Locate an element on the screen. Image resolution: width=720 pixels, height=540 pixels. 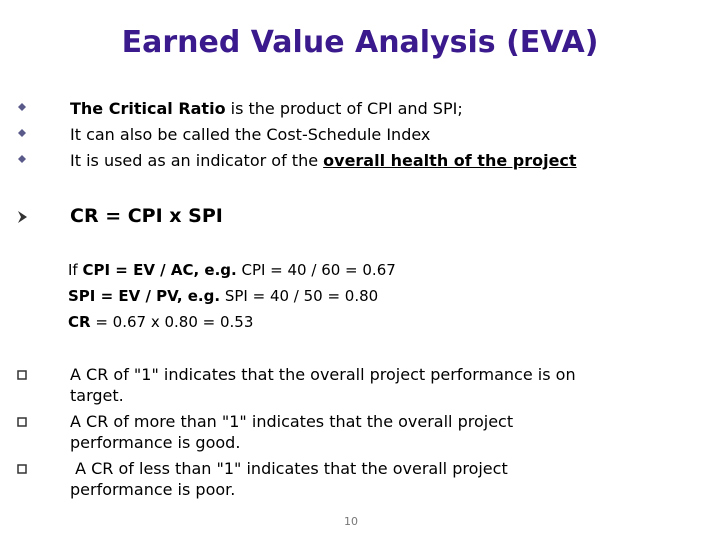
text: is the product of CPI and SPI; is located at coordinates (344, 108).